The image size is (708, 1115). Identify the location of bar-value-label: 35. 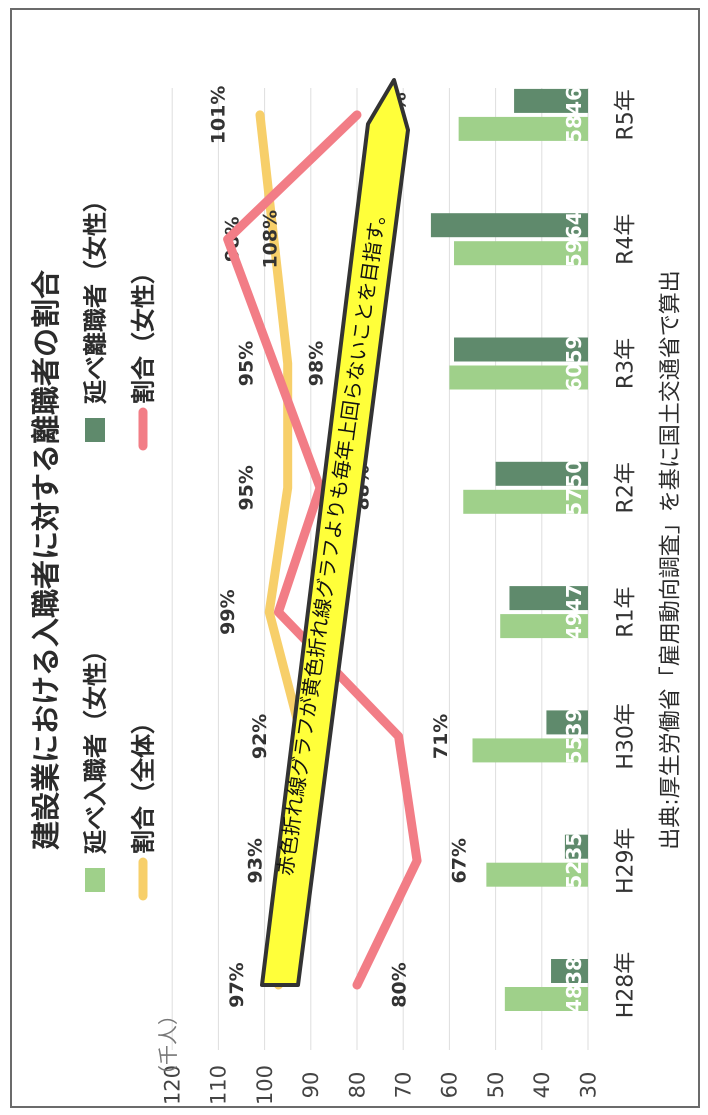
(574, 847).